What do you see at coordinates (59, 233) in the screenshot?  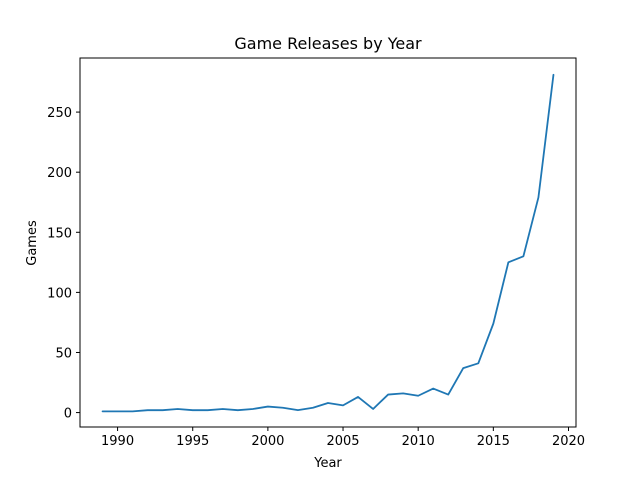 I see `y-tick-label: 150` at bounding box center [59, 233].